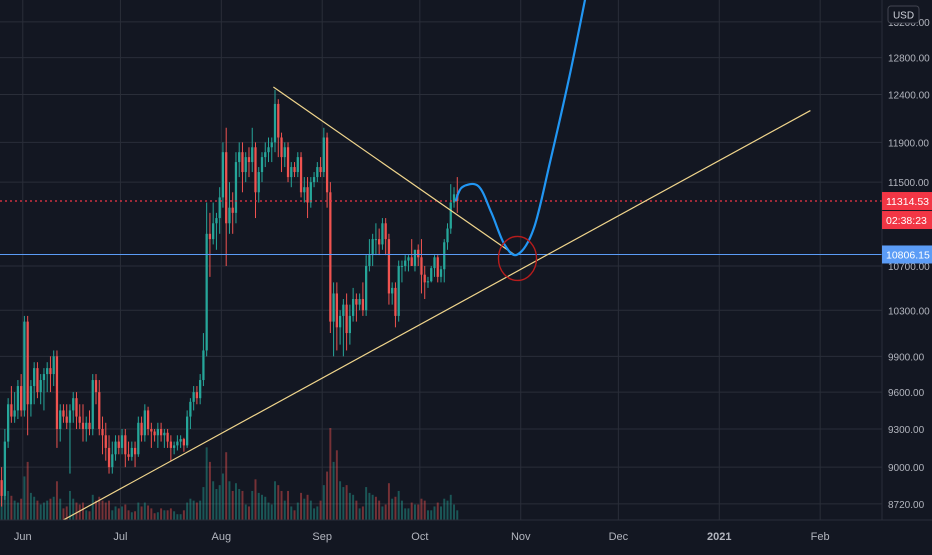  What do you see at coordinates (906, 468) in the screenshot?
I see `price-tick-label: 9000.00` at bounding box center [906, 468].